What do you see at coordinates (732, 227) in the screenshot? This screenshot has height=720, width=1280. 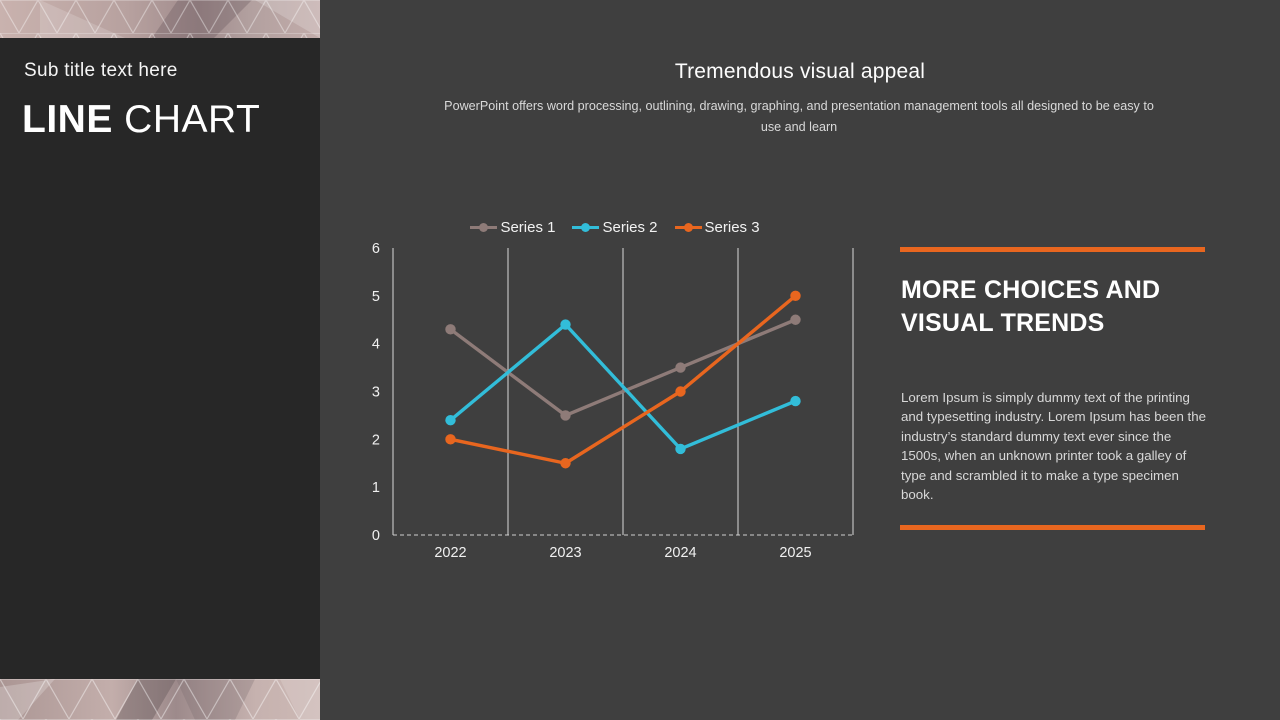 I see `legend-label: Series 3` at bounding box center [732, 227].